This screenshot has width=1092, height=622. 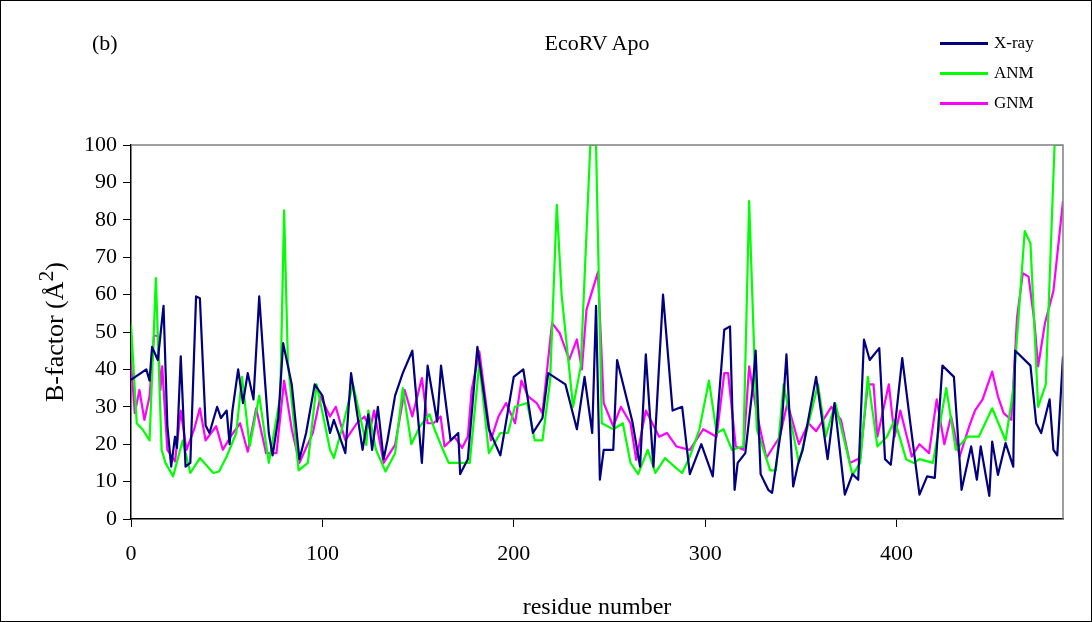 I want to click on y-tick-label: 20, so click(x=106, y=442).